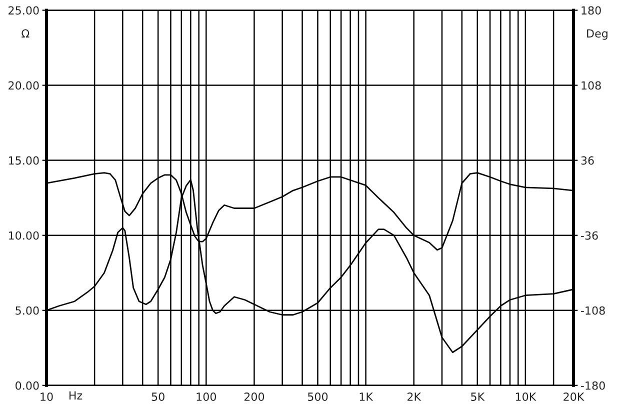  Describe the element at coordinates (26, 33) in the screenshot. I see `y-axis-title: Ω` at that location.